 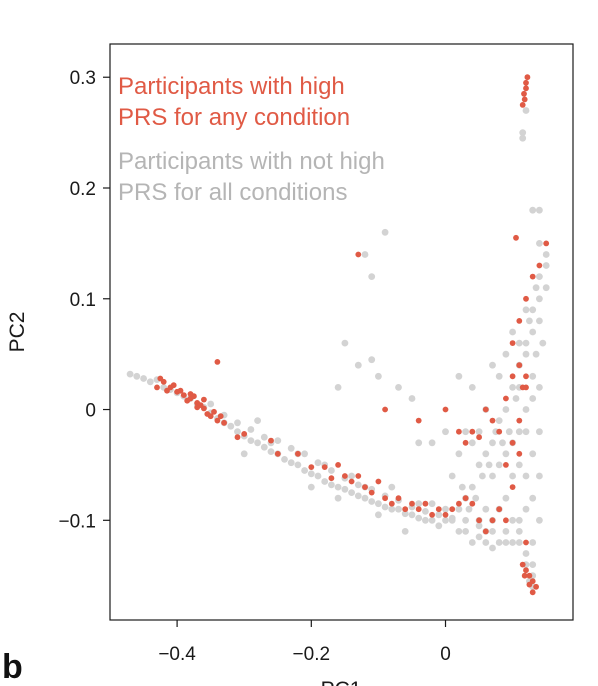 What do you see at coordinates (83, 189) in the screenshot?
I see `y-tick-label: 0.2` at bounding box center [83, 189].